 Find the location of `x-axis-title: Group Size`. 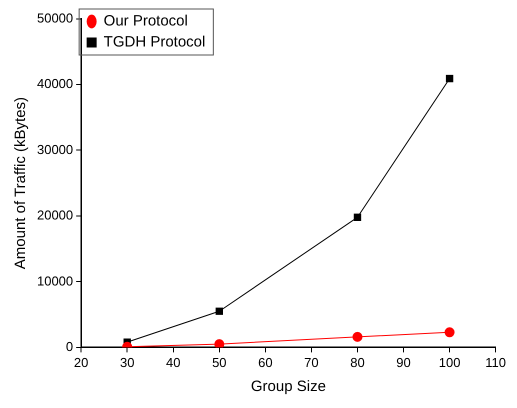

x-axis-title: Group Size is located at coordinates (288, 387).